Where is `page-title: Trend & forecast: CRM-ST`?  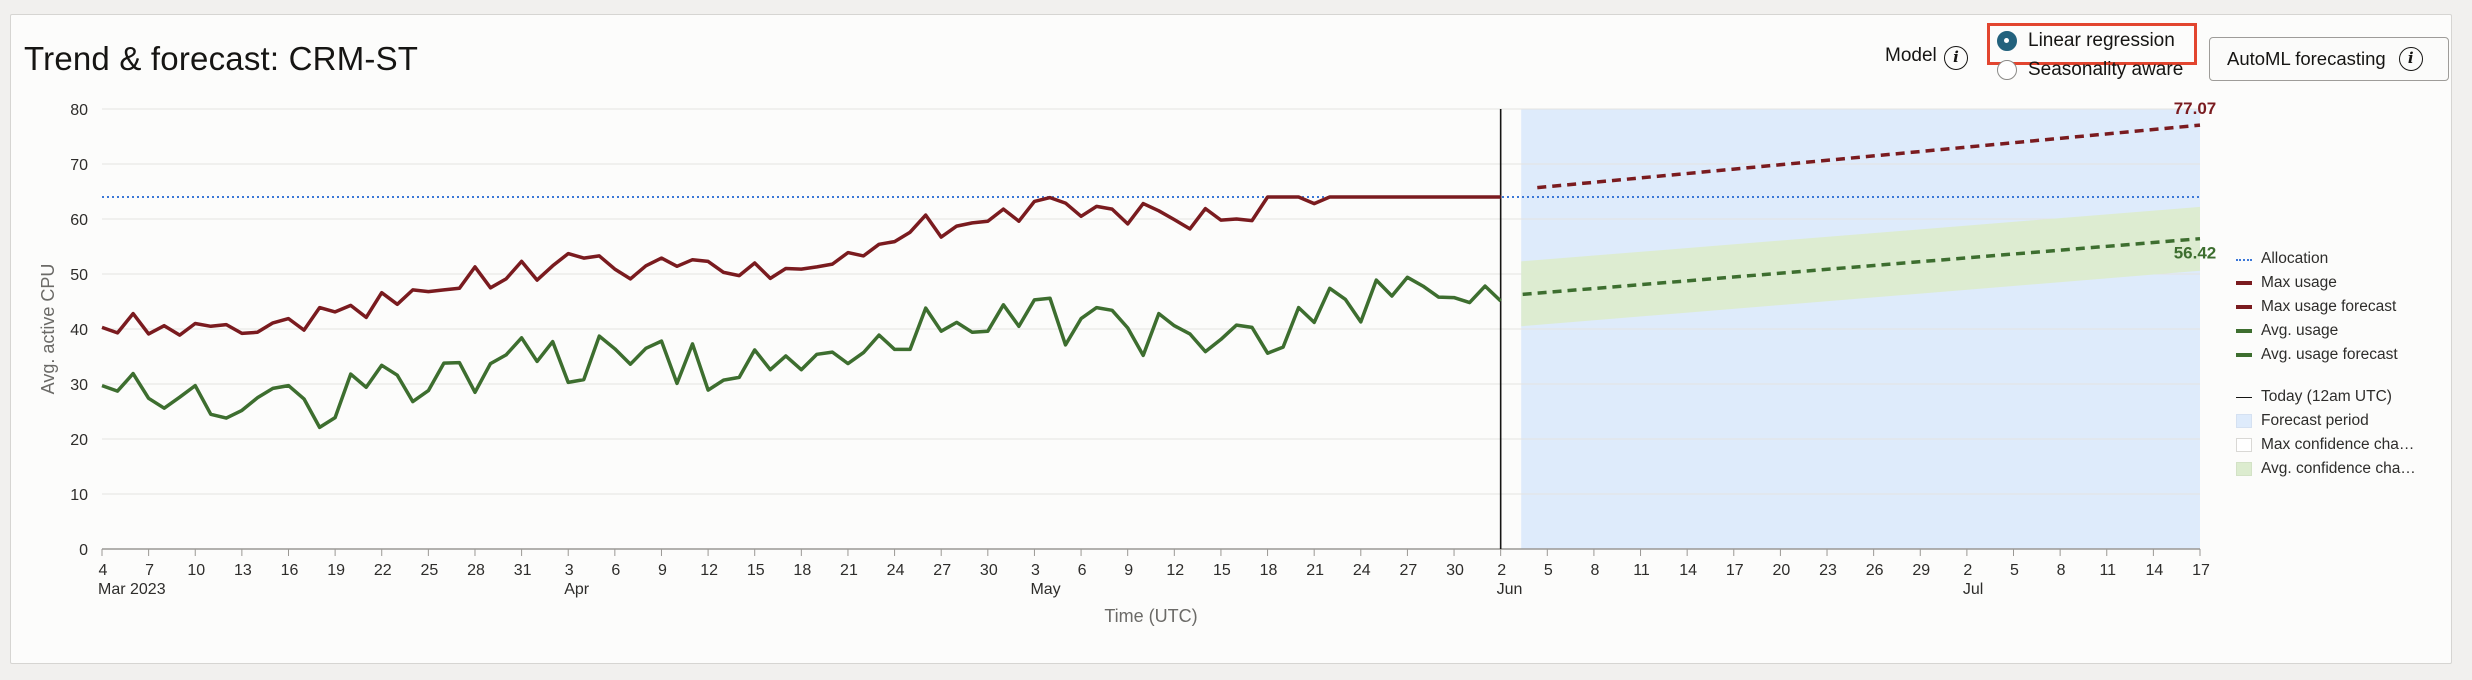 page-title: Trend & forecast: CRM-ST is located at coordinates (221, 58).